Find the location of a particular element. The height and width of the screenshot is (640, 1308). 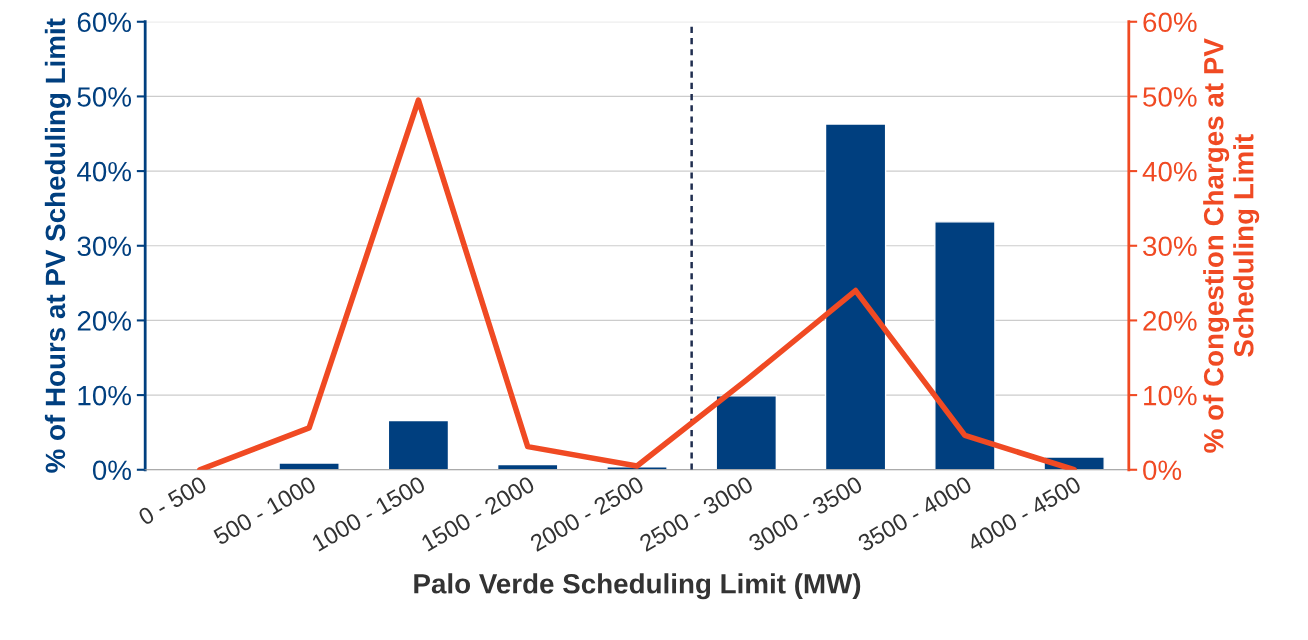

y-tick-label: 20% is located at coordinates (104, 321).